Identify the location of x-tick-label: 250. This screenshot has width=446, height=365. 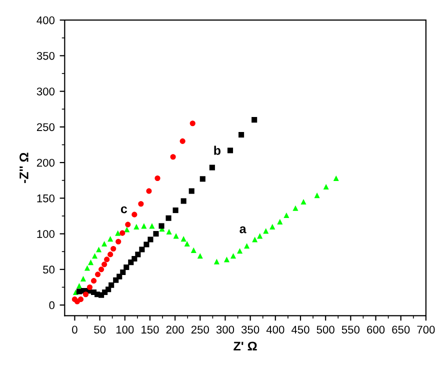
(200, 330).